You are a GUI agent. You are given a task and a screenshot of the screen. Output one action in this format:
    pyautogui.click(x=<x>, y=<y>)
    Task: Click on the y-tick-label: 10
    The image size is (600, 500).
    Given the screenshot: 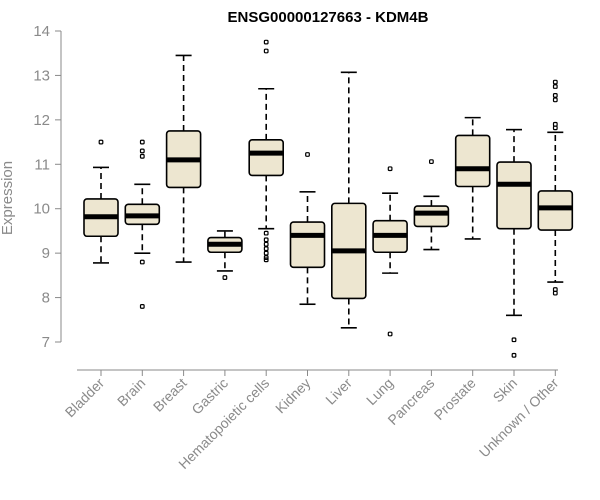 What is the action you would take?
    pyautogui.click(x=41, y=209)
    